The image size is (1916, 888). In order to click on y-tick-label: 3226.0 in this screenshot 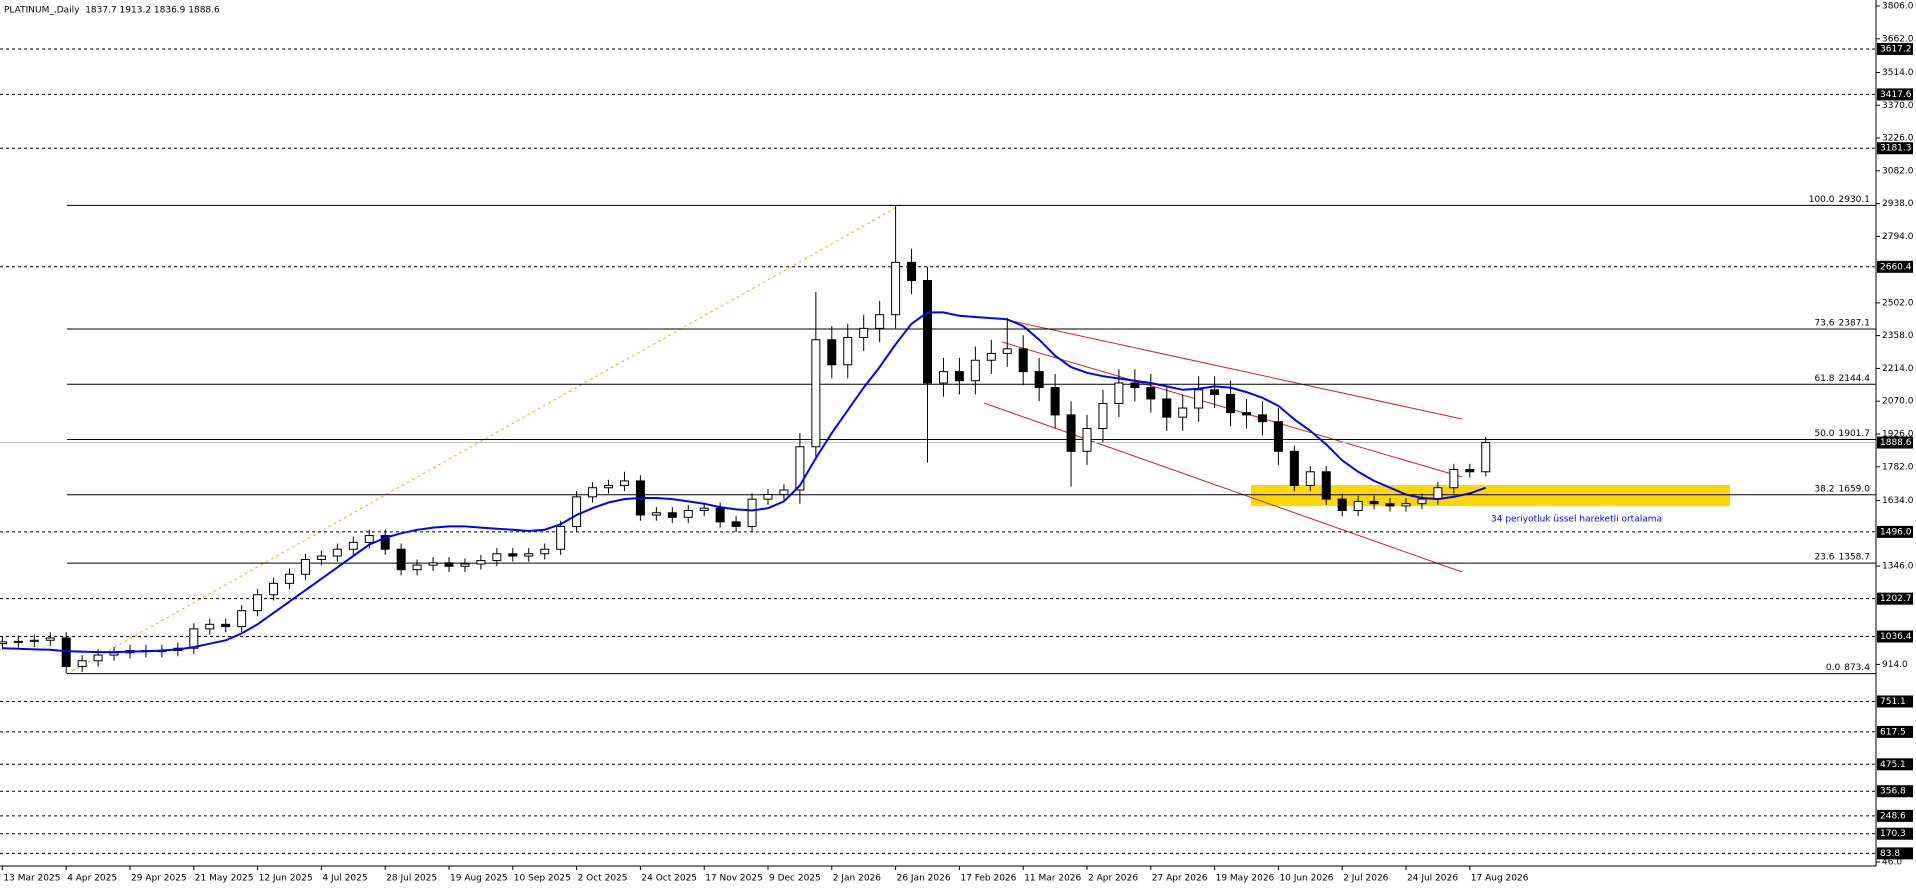, I will do `click(1898, 139)`.